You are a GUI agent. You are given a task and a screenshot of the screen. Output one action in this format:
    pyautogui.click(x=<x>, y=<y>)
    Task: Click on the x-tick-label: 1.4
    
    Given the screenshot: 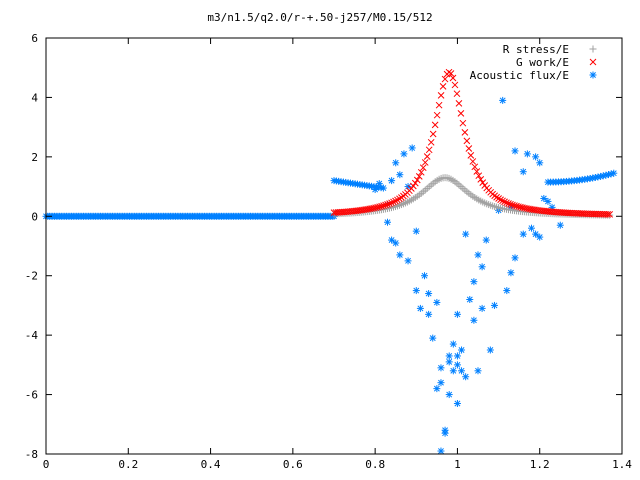 What is the action you would take?
    pyautogui.click(x=622, y=464)
    